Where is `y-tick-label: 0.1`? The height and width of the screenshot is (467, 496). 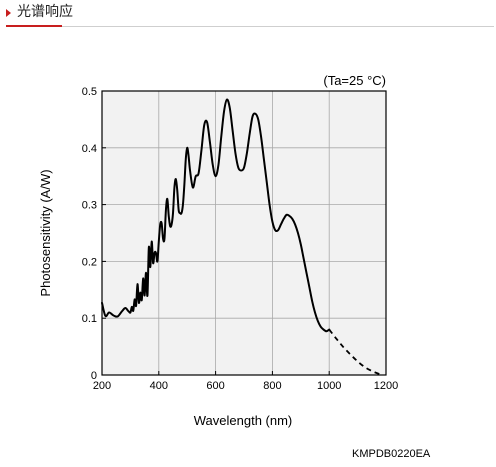 y-tick-label: 0.1 is located at coordinates (89, 319).